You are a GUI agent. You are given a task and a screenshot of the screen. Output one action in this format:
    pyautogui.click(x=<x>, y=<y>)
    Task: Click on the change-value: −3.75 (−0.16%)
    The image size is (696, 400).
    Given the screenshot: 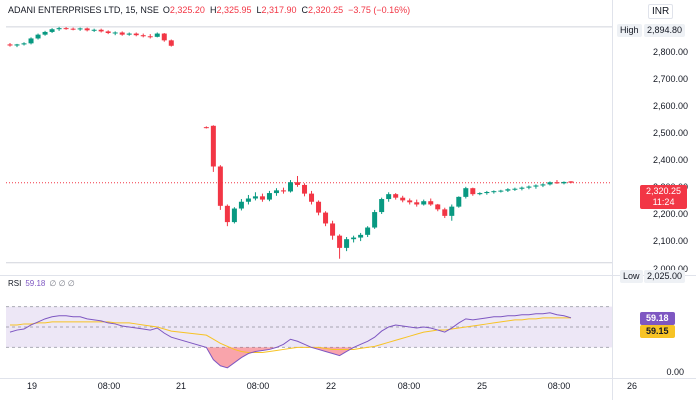 What is the action you would take?
    pyautogui.click(x=379, y=10)
    